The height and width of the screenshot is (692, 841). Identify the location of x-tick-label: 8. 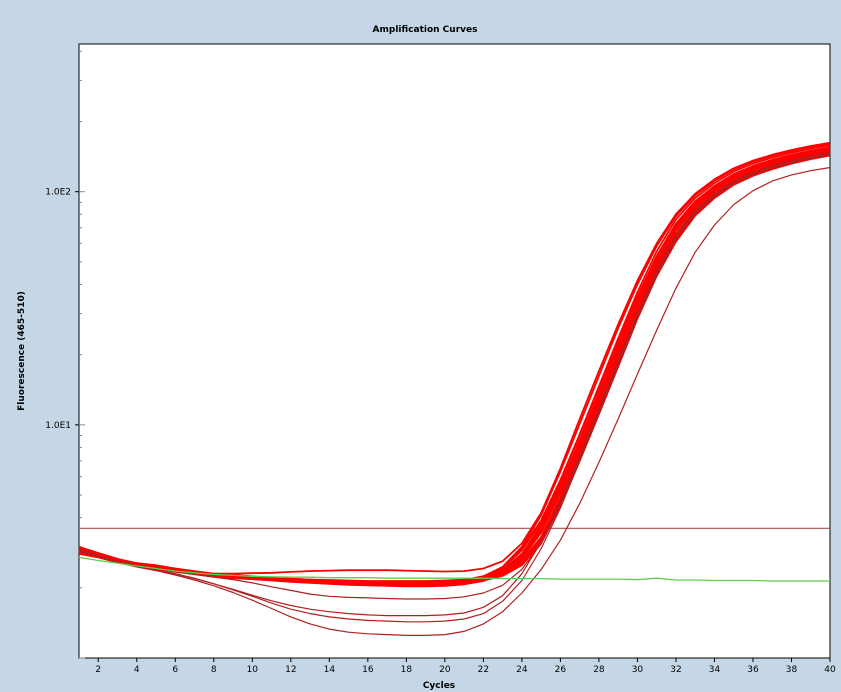
(214, 670).